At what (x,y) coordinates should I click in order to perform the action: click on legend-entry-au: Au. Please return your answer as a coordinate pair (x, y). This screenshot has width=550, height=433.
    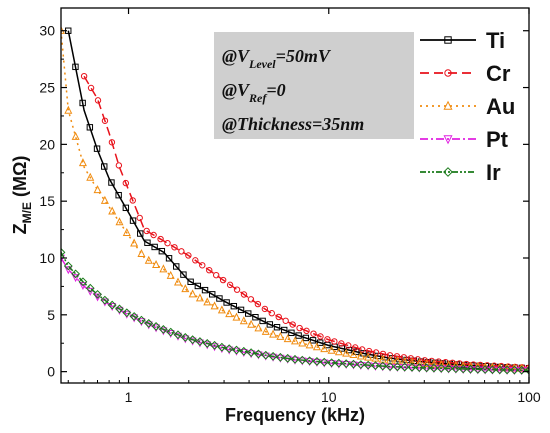
    Looking at the image, I should click on (467, 106).